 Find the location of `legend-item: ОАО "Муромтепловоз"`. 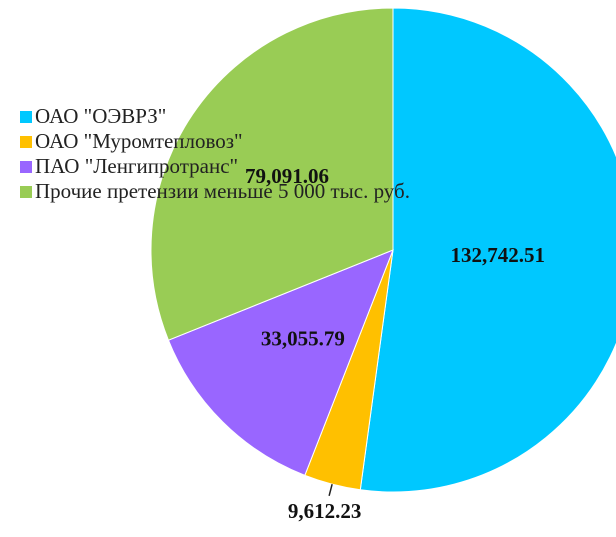

legend-item: ОАО "Муромтепловоз" is located at coordinates (215, 141).